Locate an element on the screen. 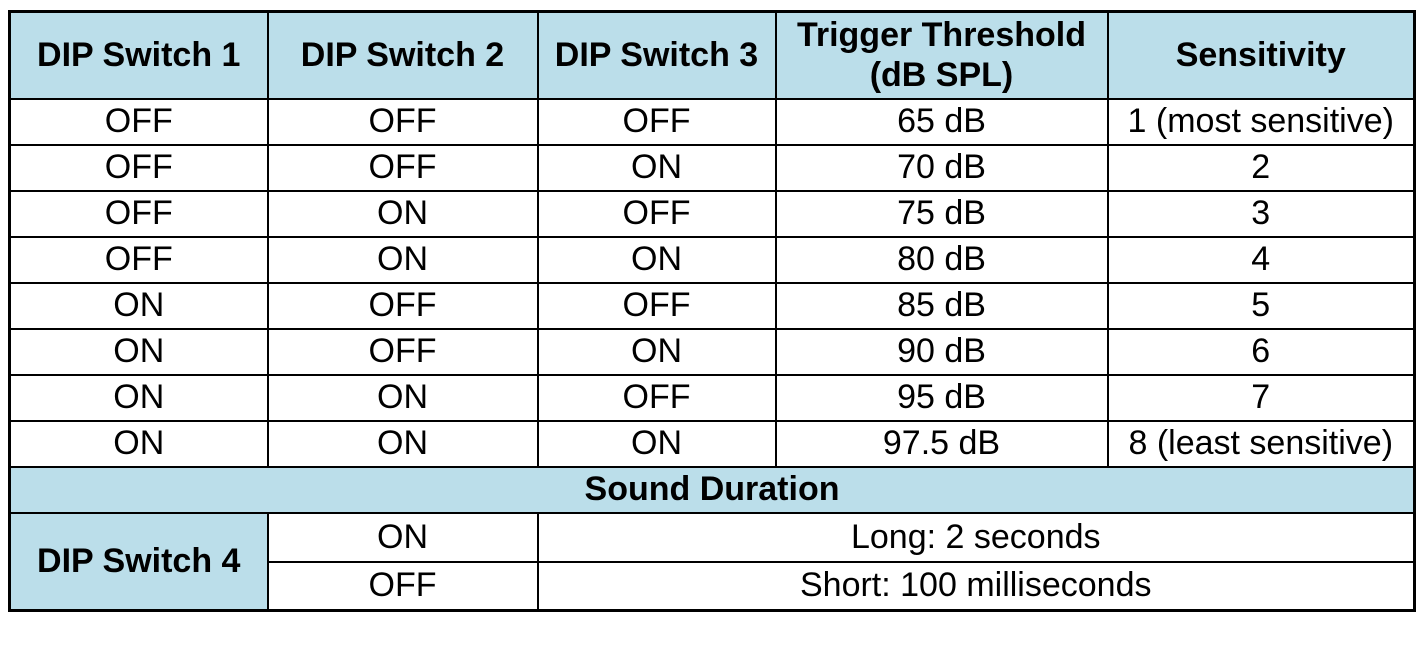  col-header-trigger-threshold: Trigger Threshold (dB SPL) is located at coordinates (941, 55).